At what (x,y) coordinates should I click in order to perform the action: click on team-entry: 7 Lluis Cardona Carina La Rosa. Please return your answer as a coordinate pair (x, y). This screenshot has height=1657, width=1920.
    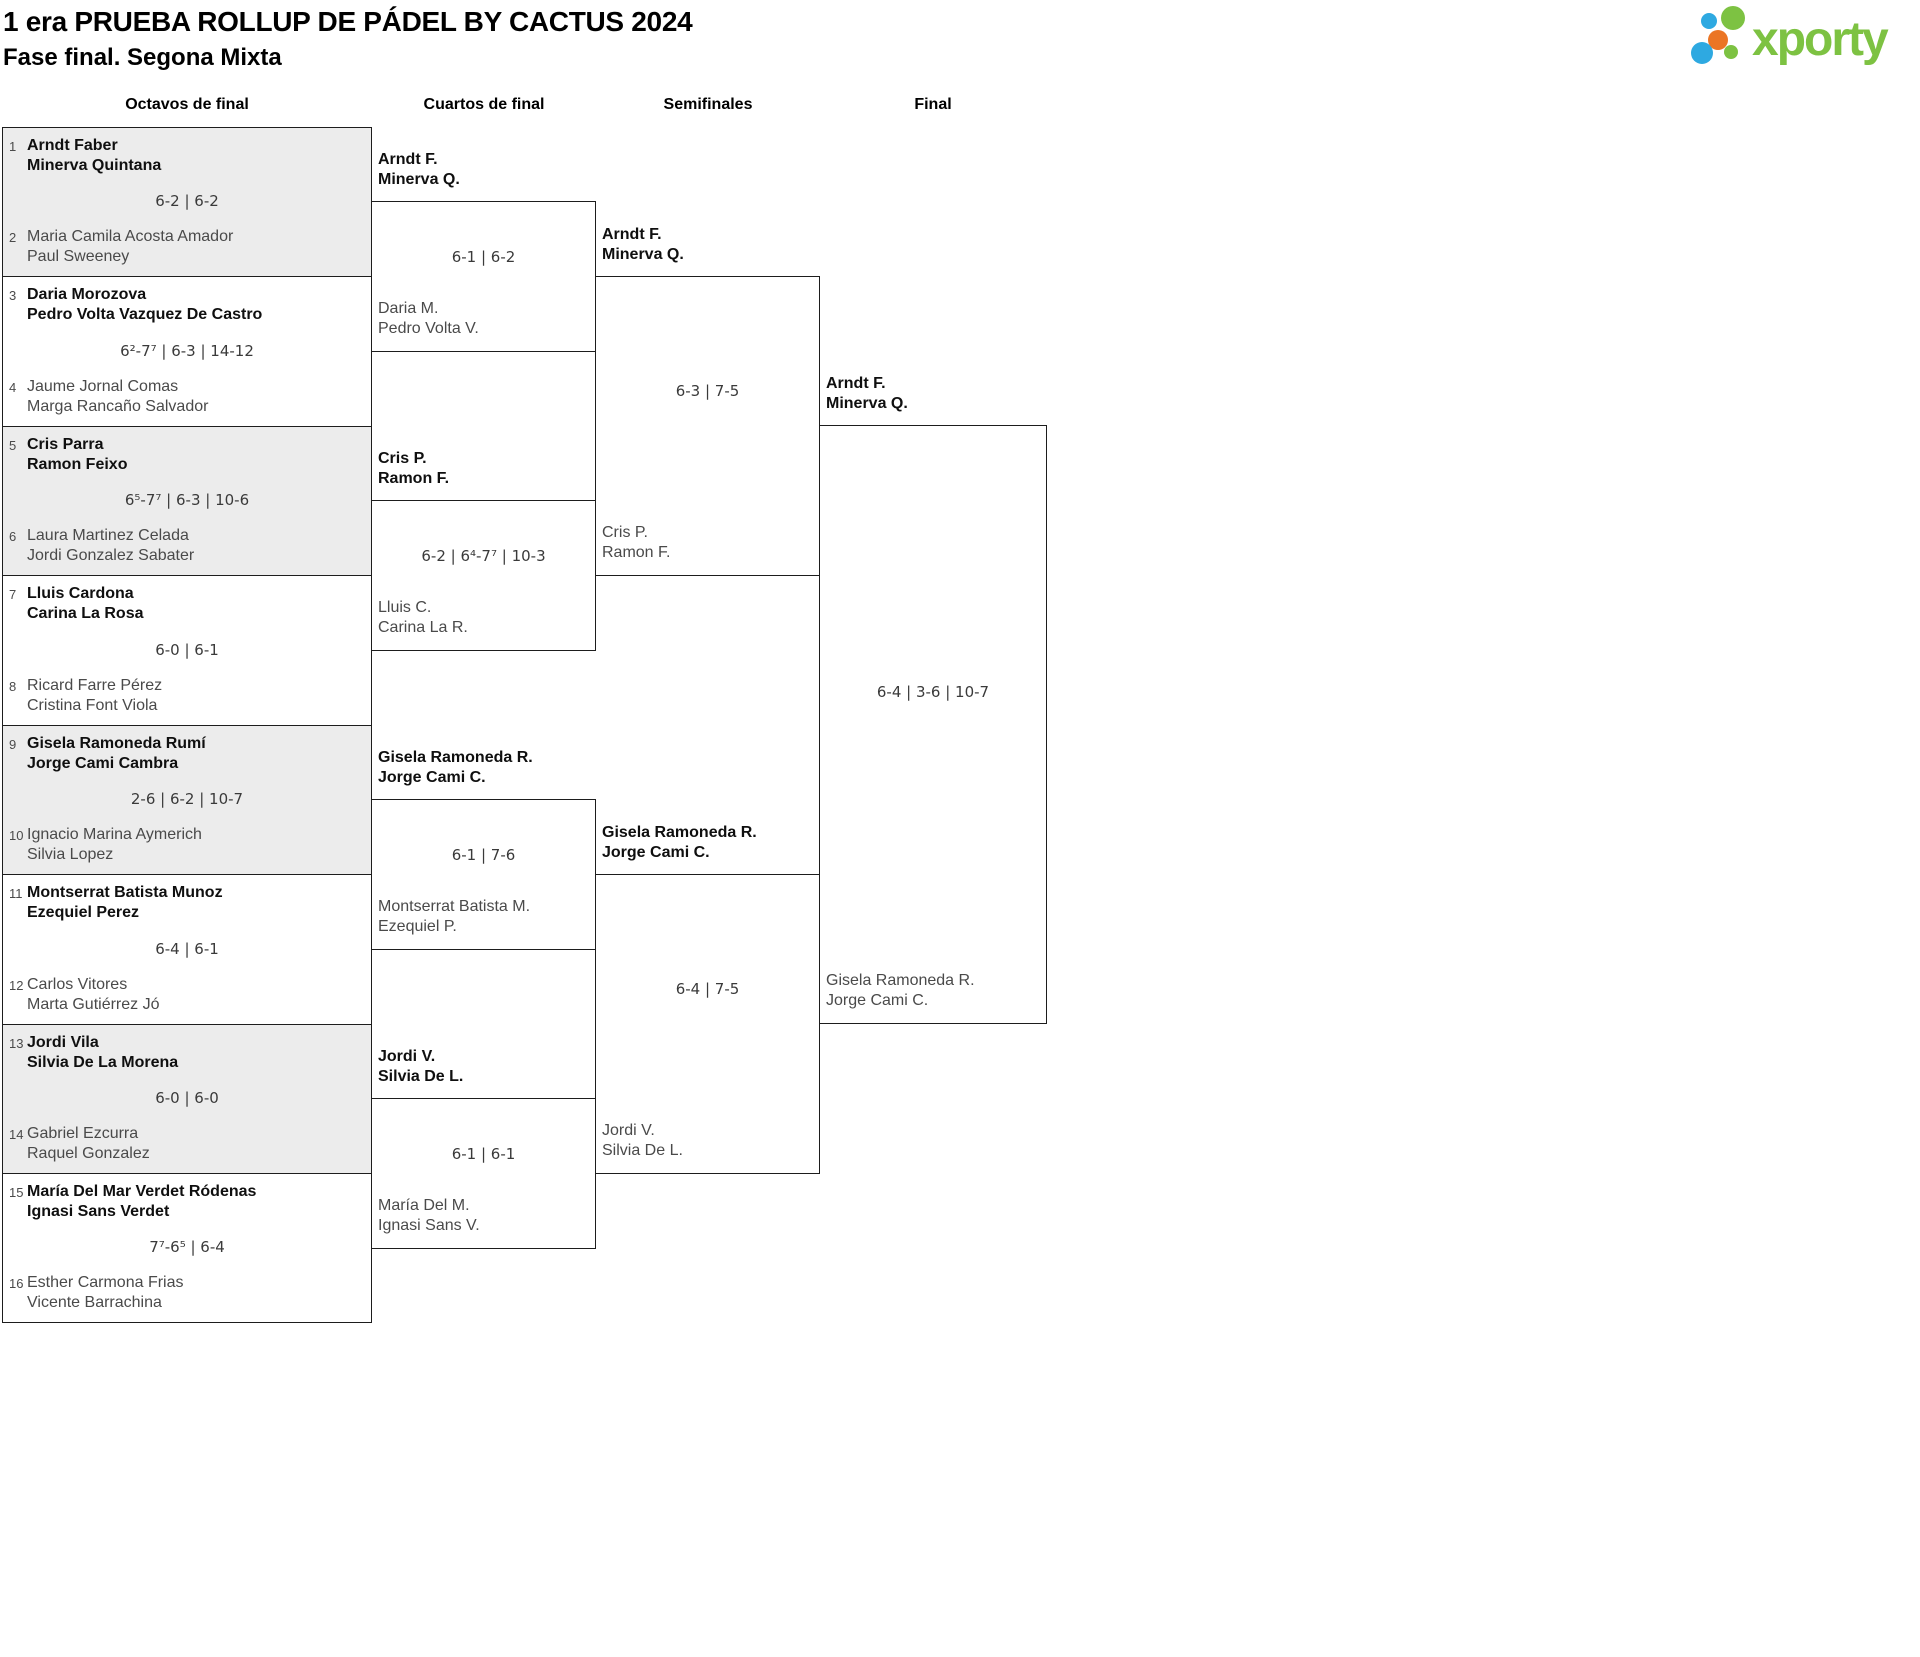
    Looking at the image, I should click on (76, 604).